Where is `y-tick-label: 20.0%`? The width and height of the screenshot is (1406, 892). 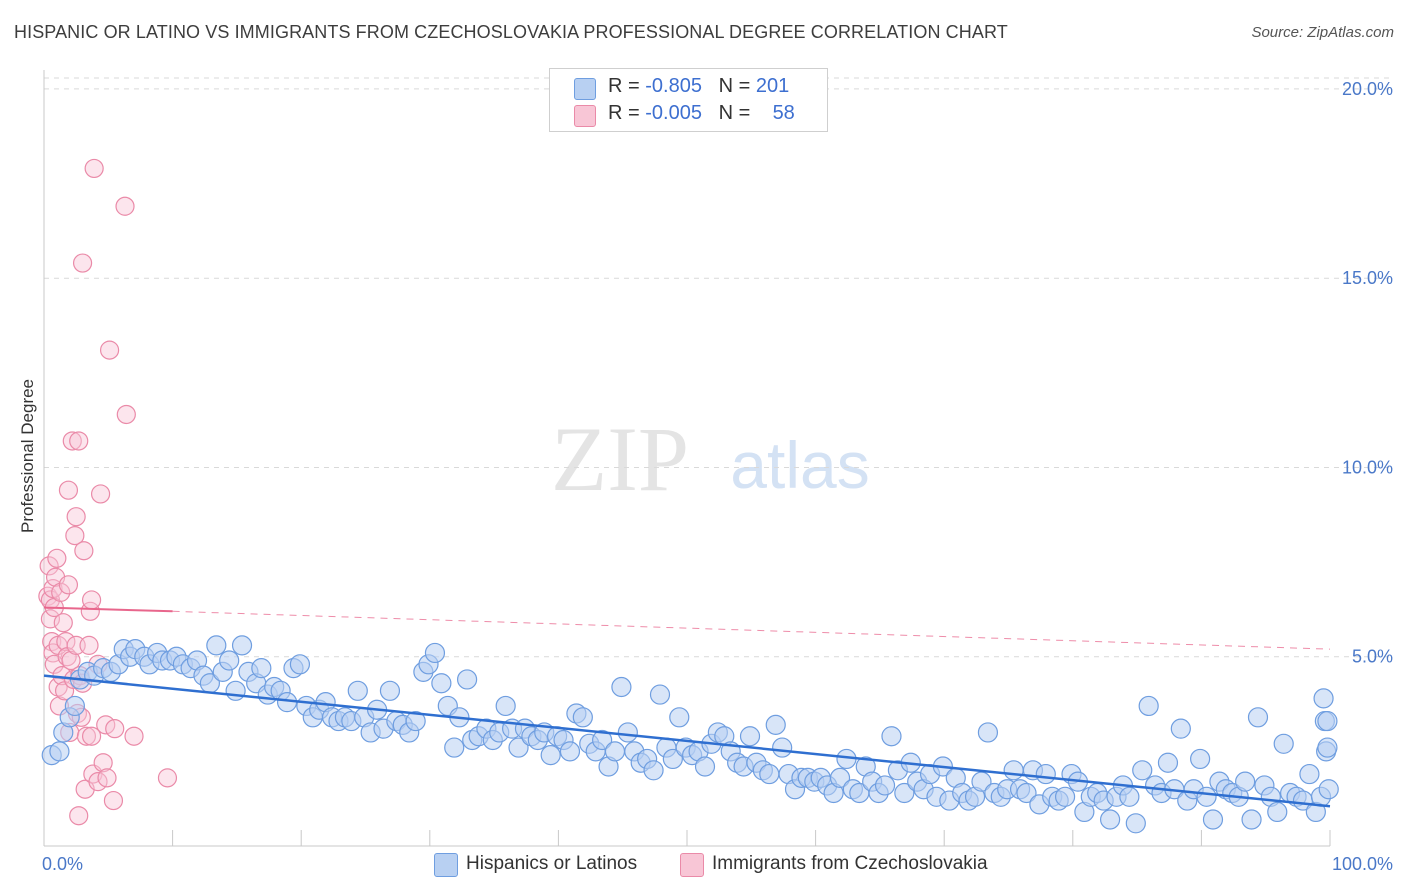 y-tick-label: 20.0% is located at coordinates (1367, 89).